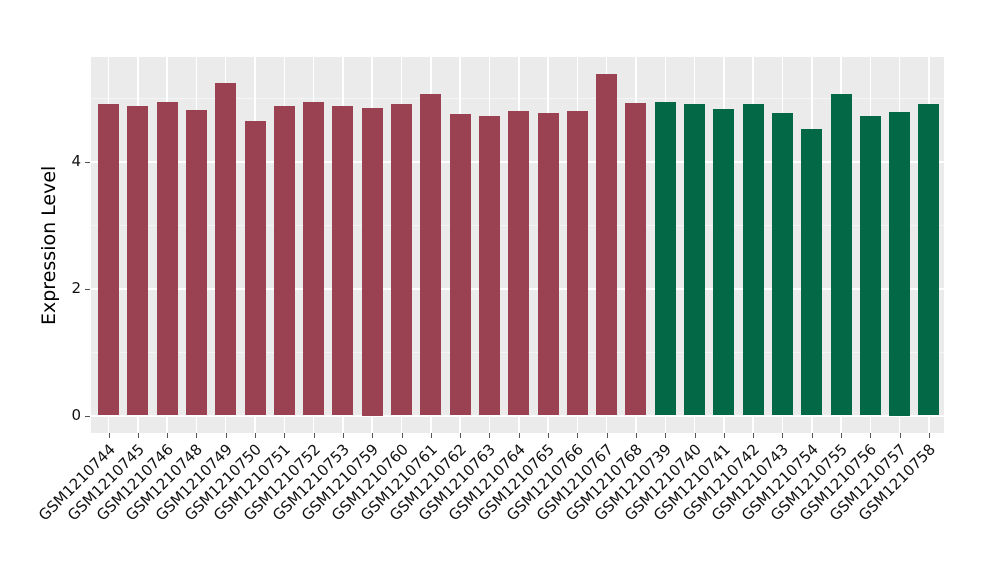 The height and width of the screenshot is (580, 1000). Describe the element at coordinates (76, 160) in the screenshot. I see `y-axis-tick-label-4: 4` at that location.